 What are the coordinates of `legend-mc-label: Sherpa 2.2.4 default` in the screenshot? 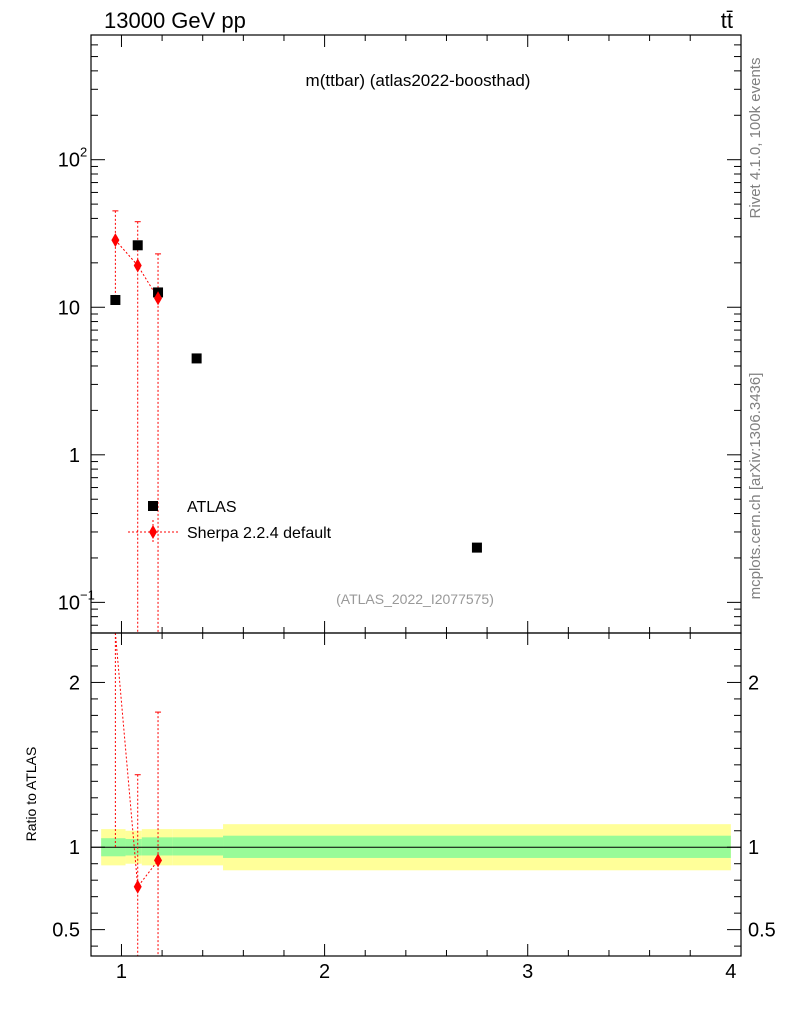 It's located at (259, 533).